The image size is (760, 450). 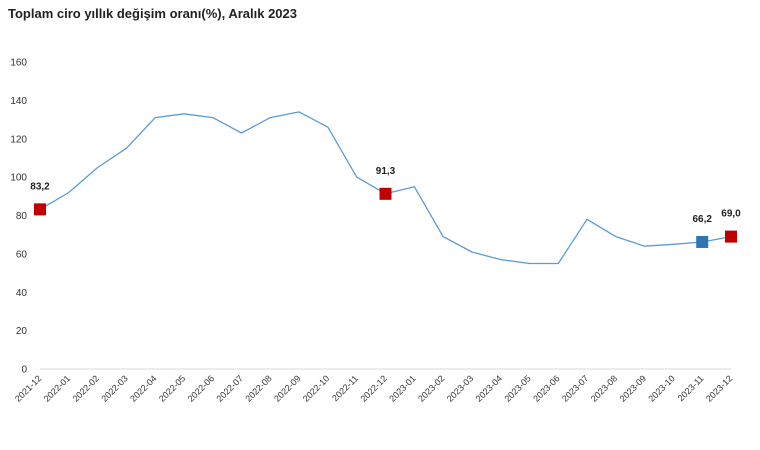 I want to click on x-tick-label: 2022-02, so click(x=86, y=388).